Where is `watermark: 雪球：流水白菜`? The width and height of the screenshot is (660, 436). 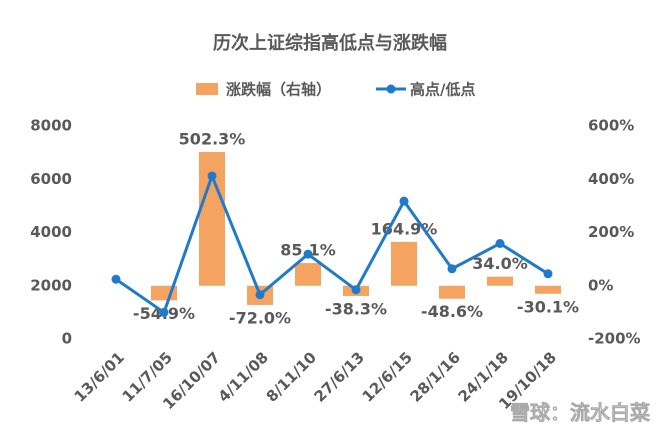
watermark: 雪球：流水白菜 is located at coordinates (580, 413).